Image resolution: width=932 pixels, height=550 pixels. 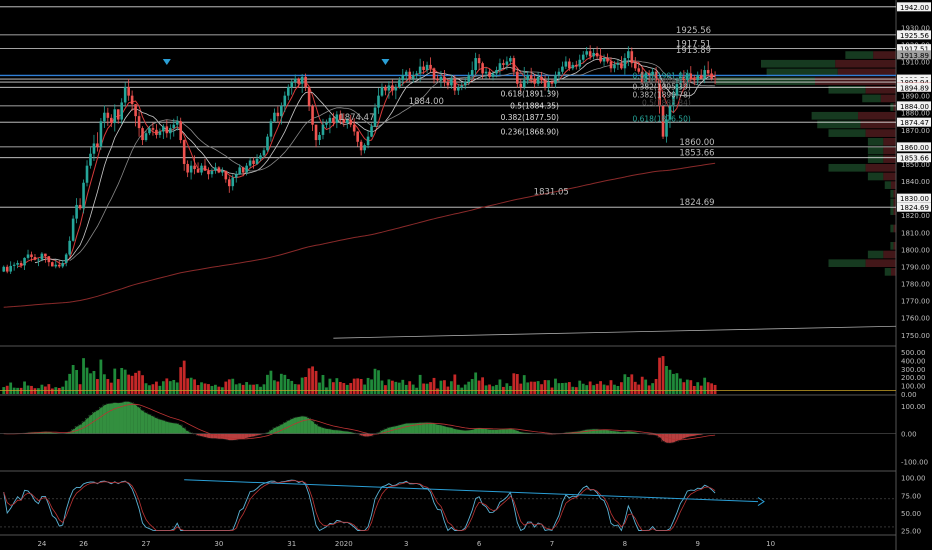 What do you see at coordinates (696, 203) in the screenshot?
I see `level-label: 1824.69` at bounding box center [696, 203].